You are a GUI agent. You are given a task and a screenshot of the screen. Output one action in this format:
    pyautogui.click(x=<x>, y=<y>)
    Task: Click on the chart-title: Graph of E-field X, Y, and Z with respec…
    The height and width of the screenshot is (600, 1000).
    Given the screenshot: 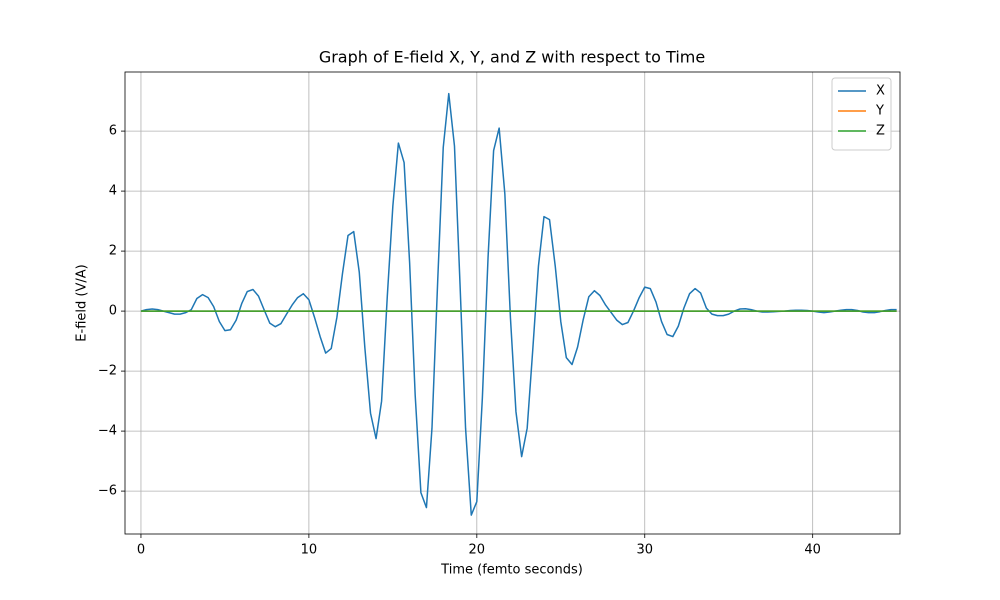 What is the action you would take?
    pyautogui.click(x=512, y=57)
    